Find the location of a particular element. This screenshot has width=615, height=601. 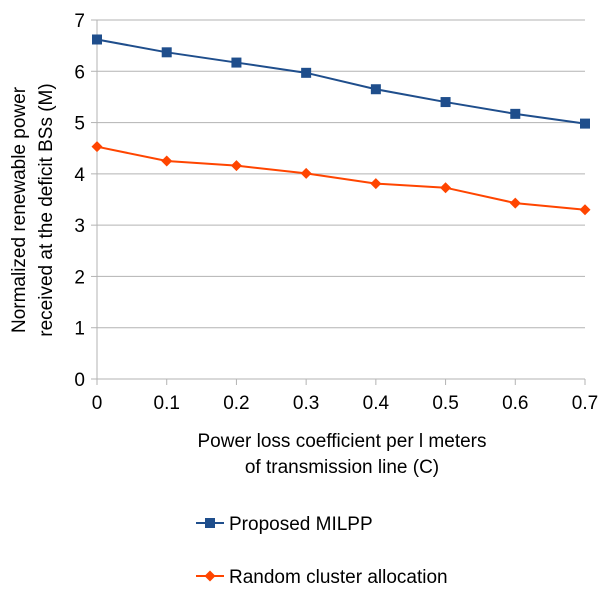

y-tick-label: 2 is located at coordinates (79, 277).